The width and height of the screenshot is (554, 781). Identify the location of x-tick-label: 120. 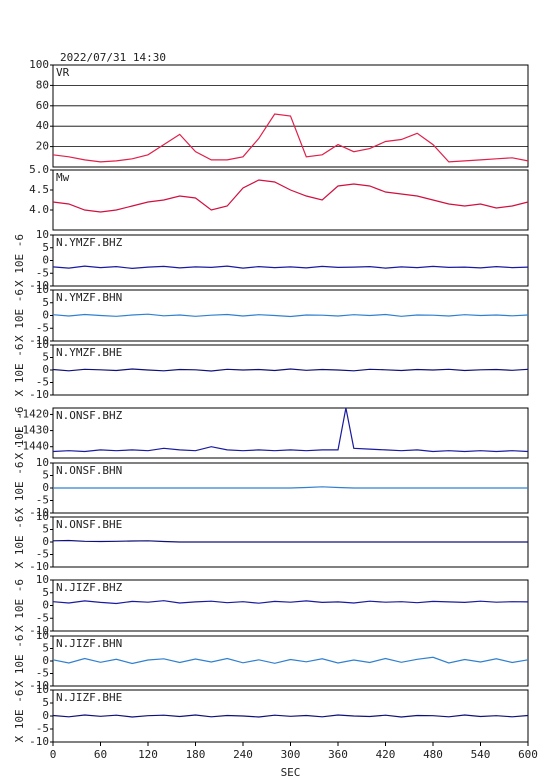
(148, 754).